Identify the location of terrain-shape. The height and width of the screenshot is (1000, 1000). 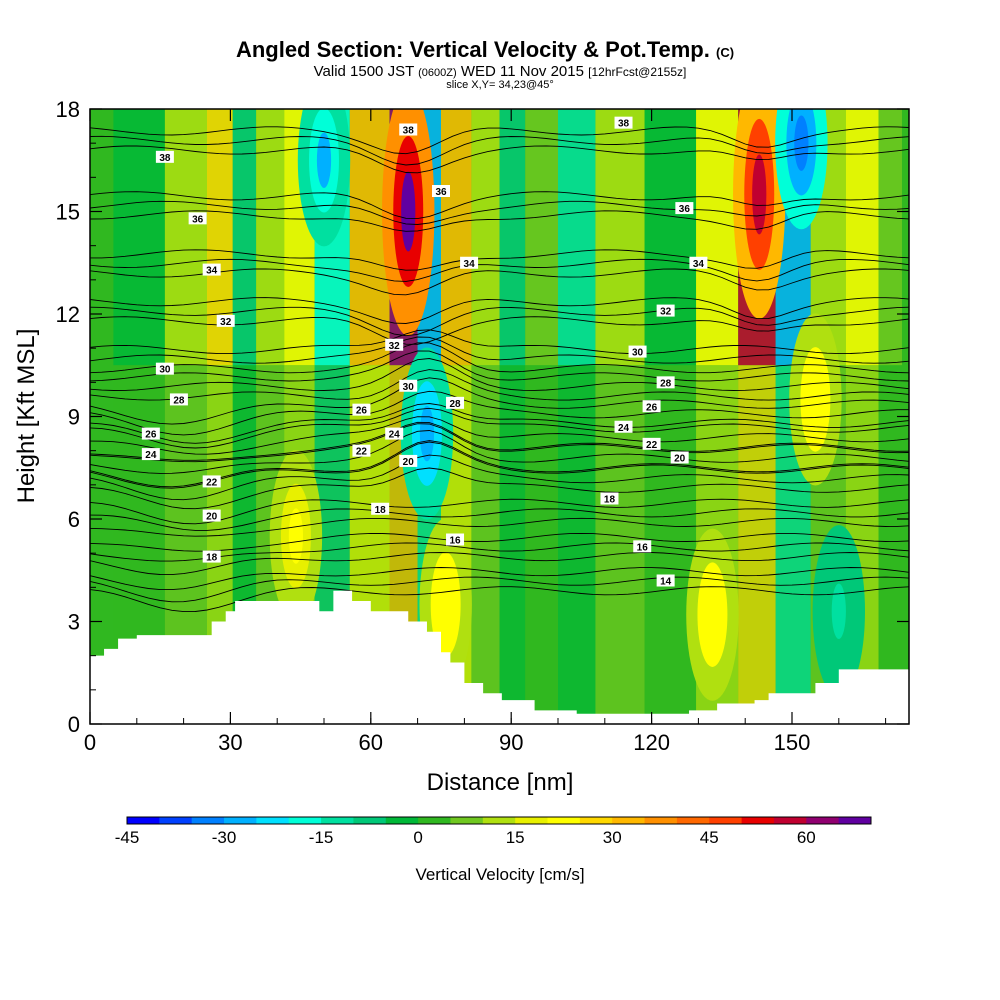
(499, 657).